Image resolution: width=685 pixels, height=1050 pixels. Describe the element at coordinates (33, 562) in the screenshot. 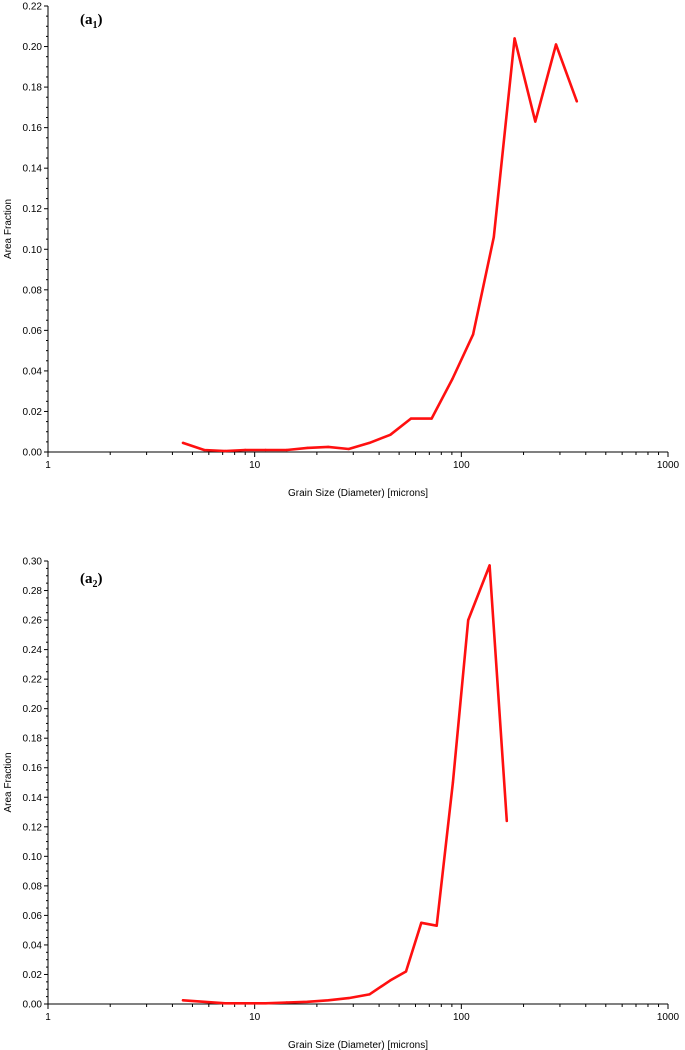

I see `y-tick-label: 0.30` at that location.